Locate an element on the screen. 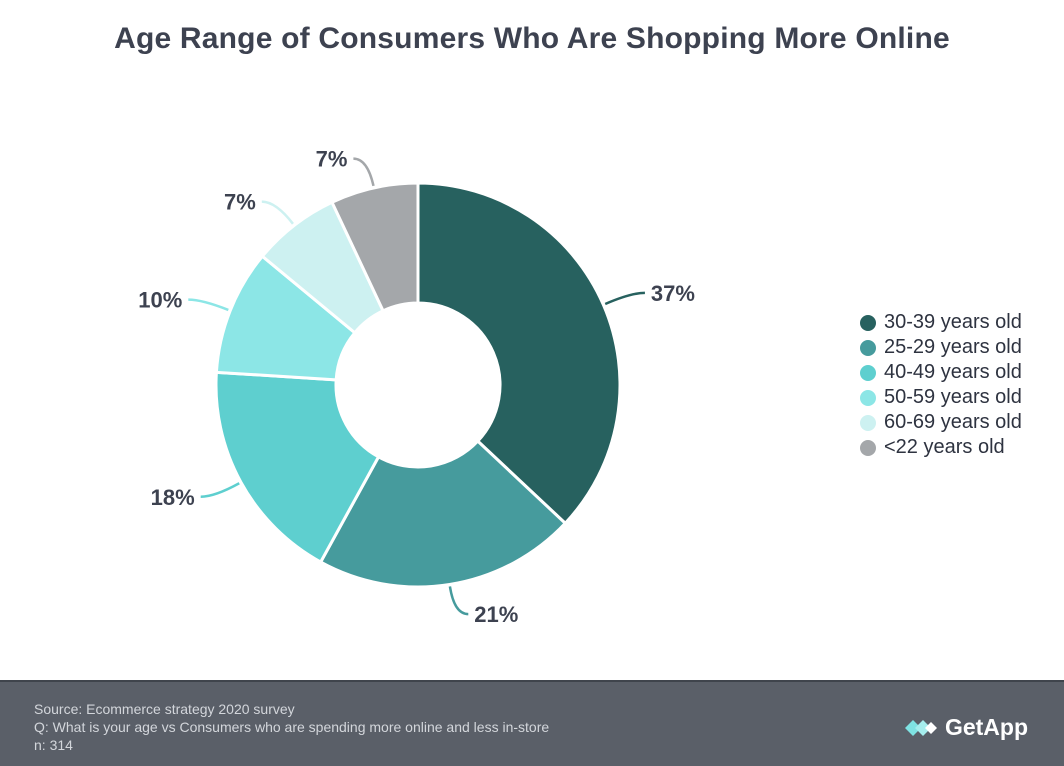 The image size is (1064, 766). data-label: 21% is located at coordinates (496, 614).